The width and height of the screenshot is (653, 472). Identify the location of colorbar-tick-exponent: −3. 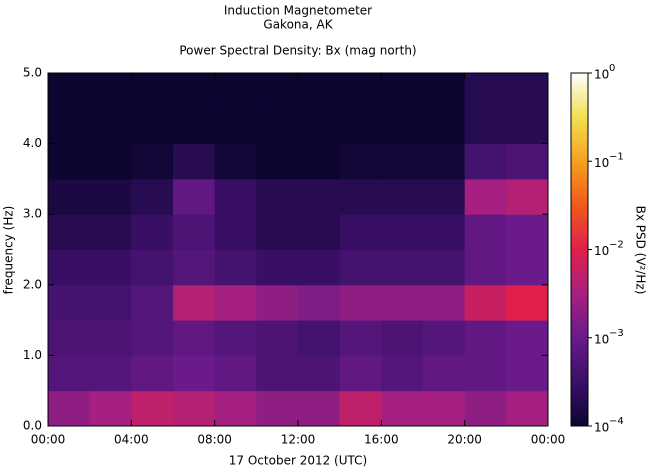
(616, 333).